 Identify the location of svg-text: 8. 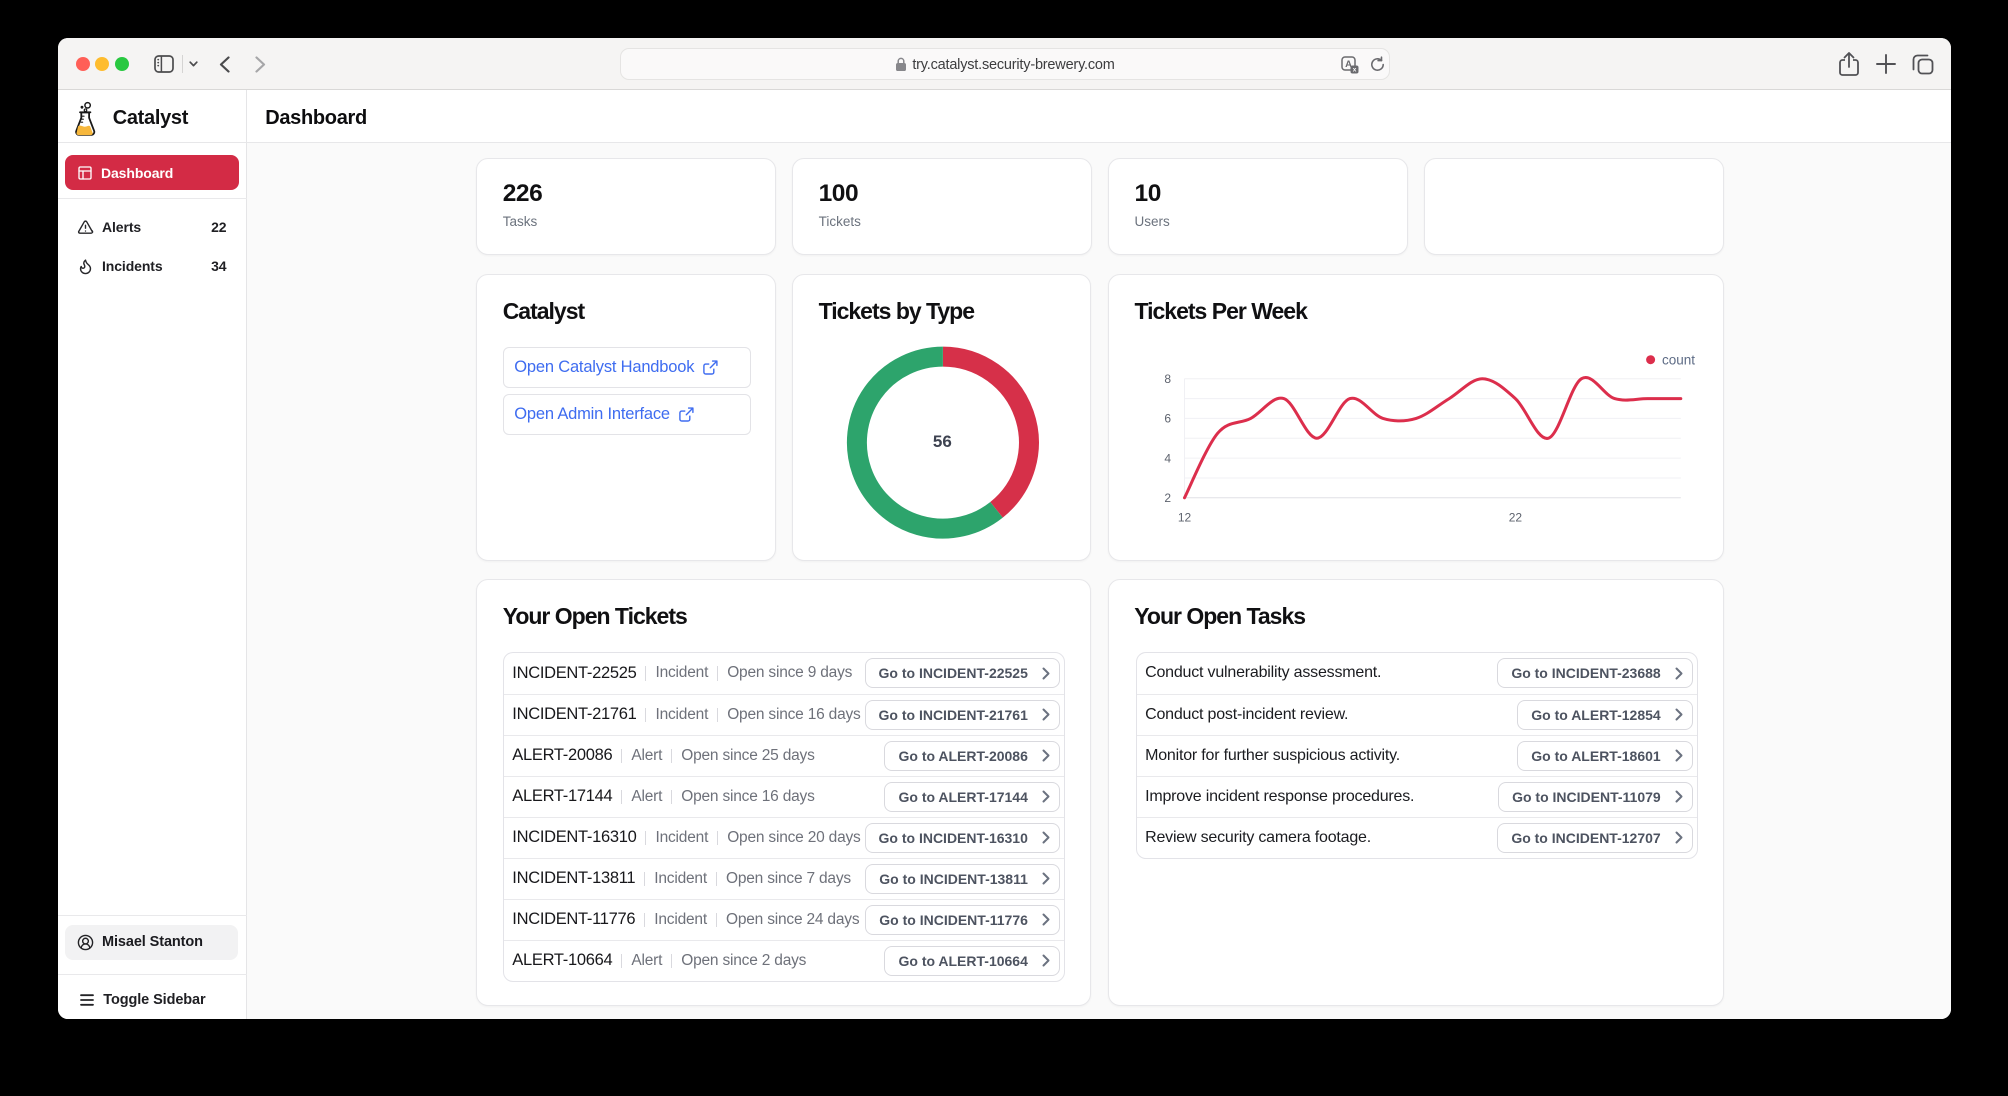
(1167, 379).